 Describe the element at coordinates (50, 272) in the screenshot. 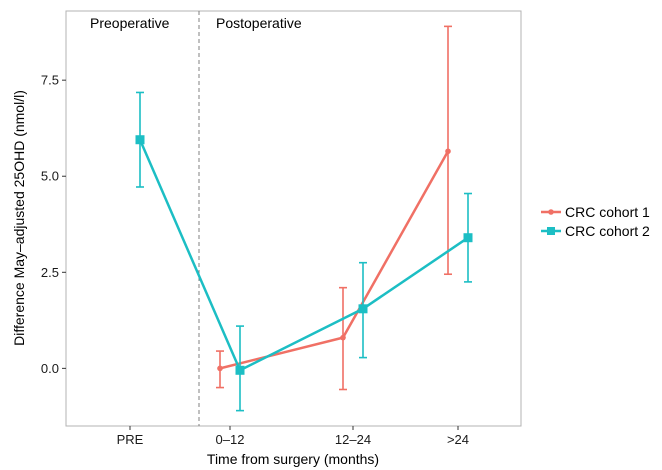

I see `y-tick-label: 2.5` at that location.